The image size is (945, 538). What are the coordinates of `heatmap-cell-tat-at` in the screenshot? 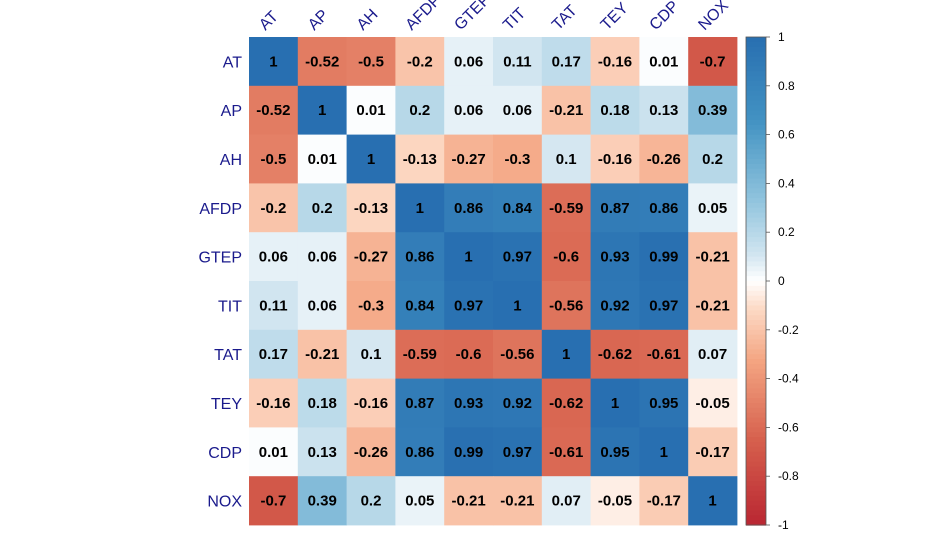 It's located at (274, 354).